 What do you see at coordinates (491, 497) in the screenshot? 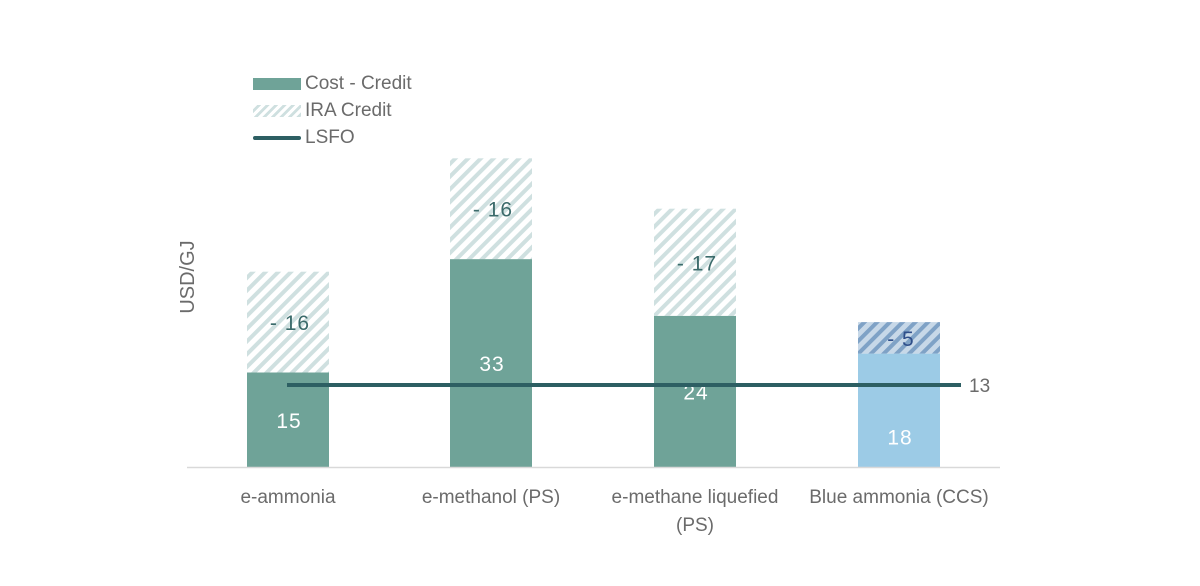
I see `x-tick-label-e-methanol-ps: e-methanol (PS)` at bounding box center [491, 497].